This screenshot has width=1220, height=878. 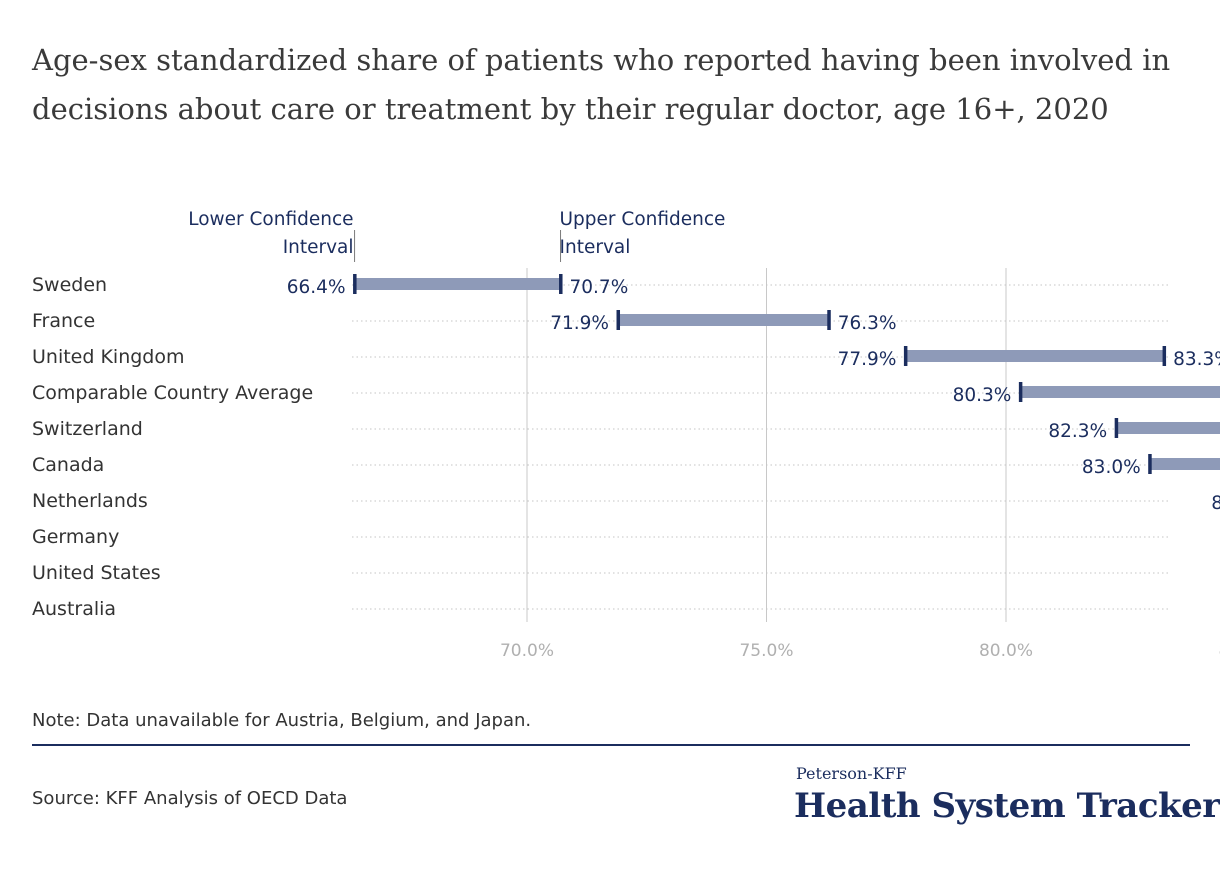 I want to click on lower-value-label: 85.7%, so click(x=1215, y=503).